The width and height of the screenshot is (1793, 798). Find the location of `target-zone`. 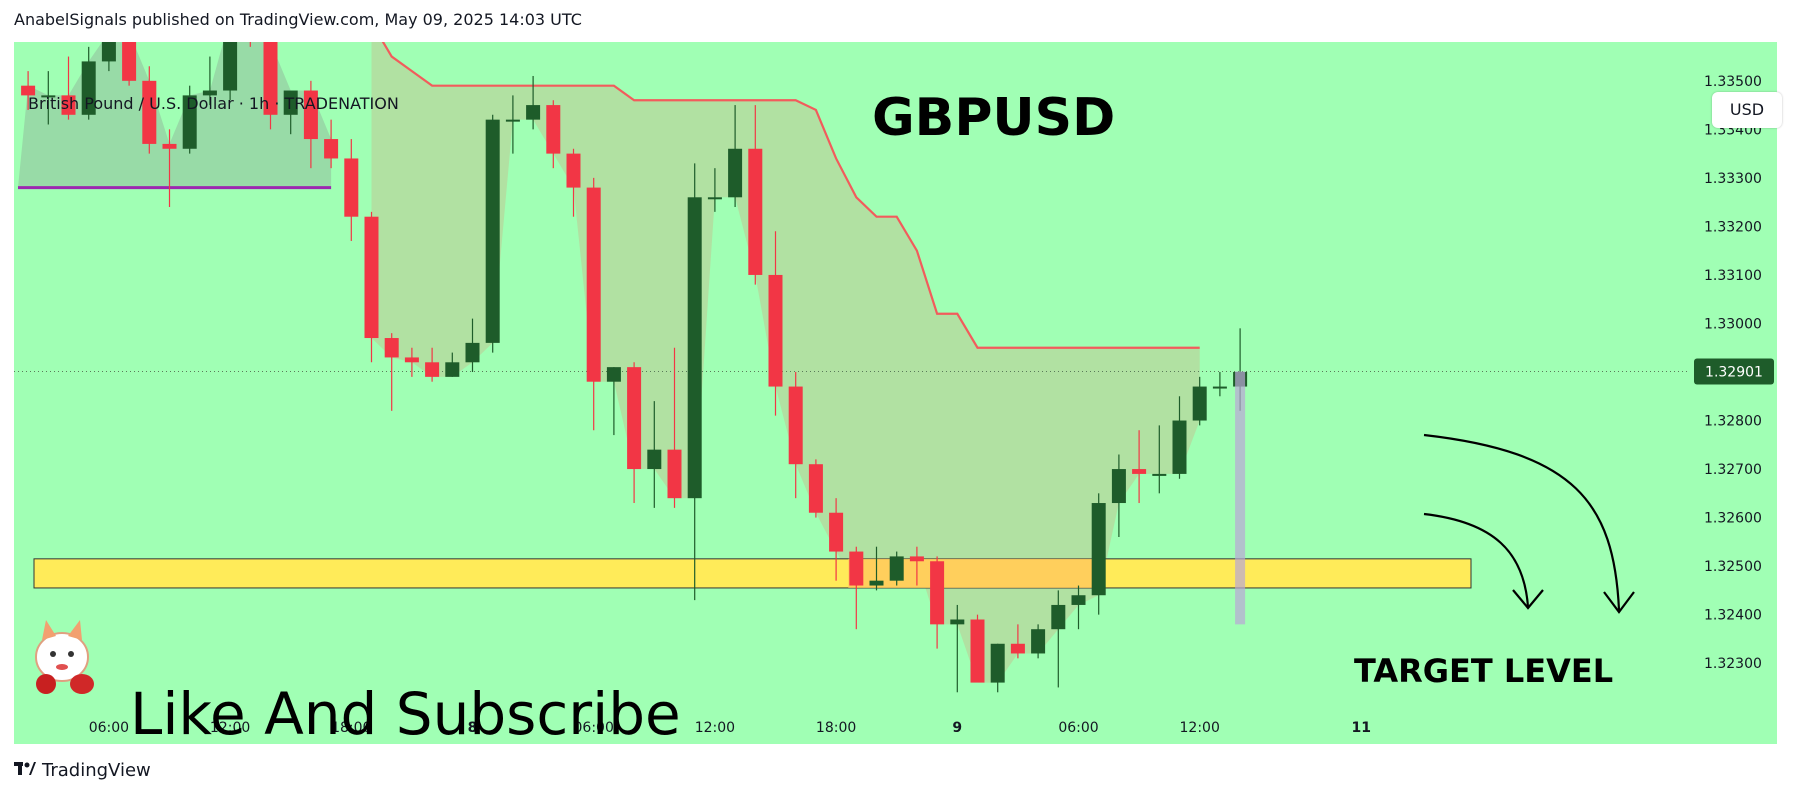

target-zone is located at coordinates (752, 573).